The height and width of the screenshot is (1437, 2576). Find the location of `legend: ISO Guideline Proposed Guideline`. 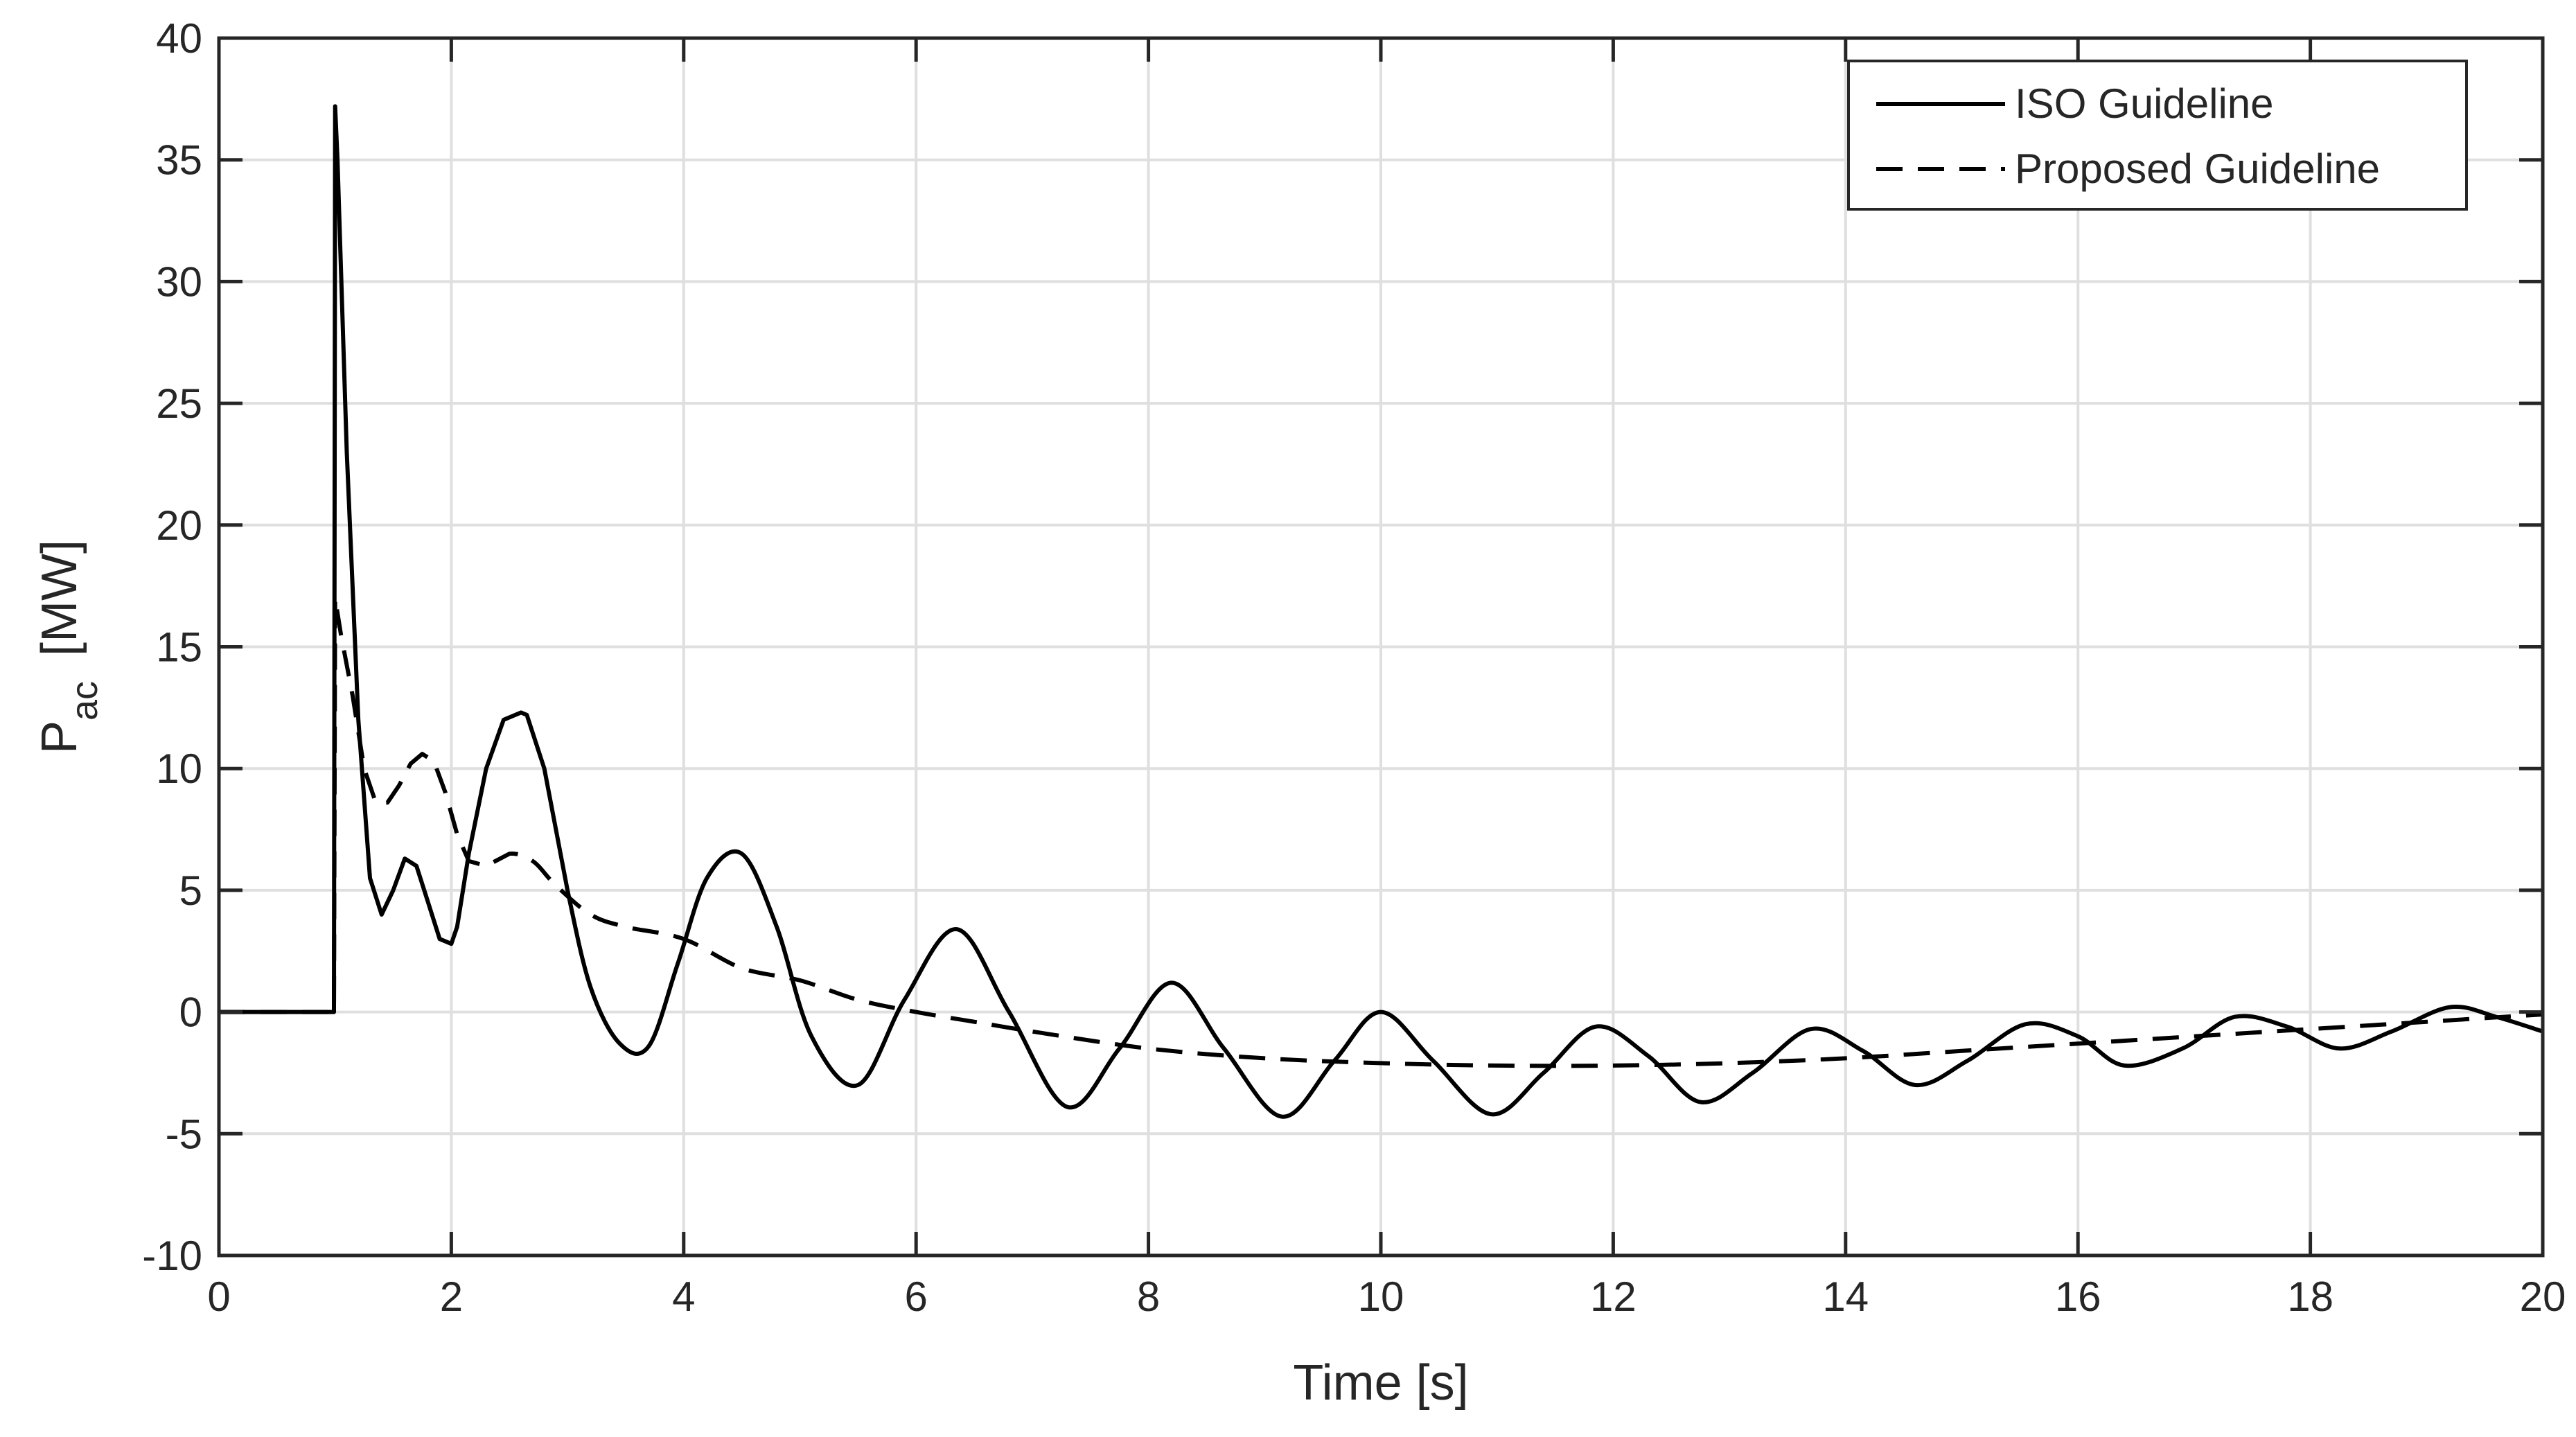

legend: ISO Guideline Proposed Guideline is located at coordinates (2157, 135).